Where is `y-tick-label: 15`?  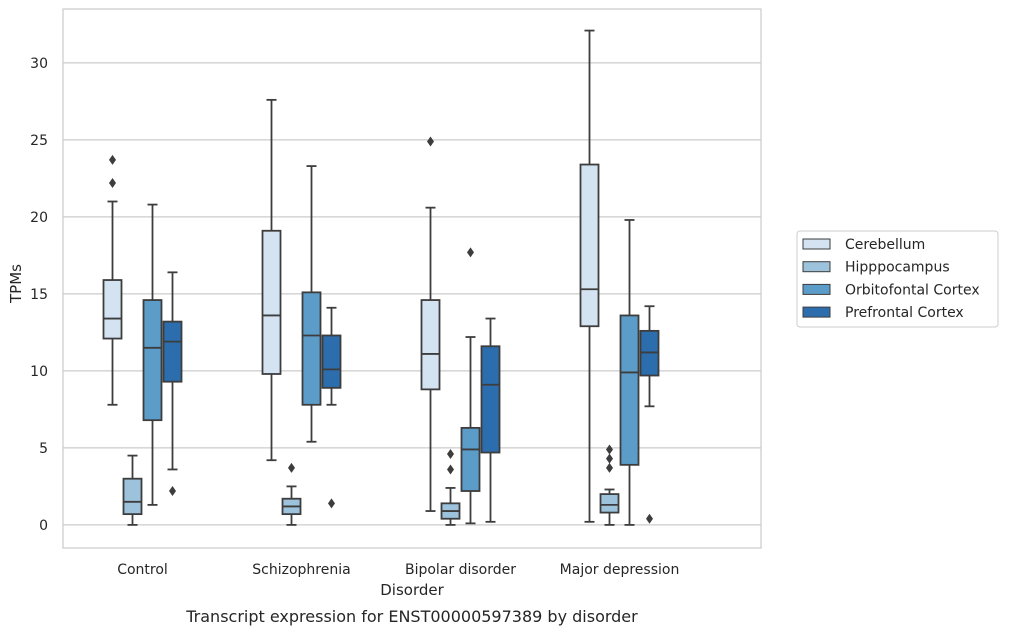 y-tick-label: 15 is located at coordinates (39, 295).